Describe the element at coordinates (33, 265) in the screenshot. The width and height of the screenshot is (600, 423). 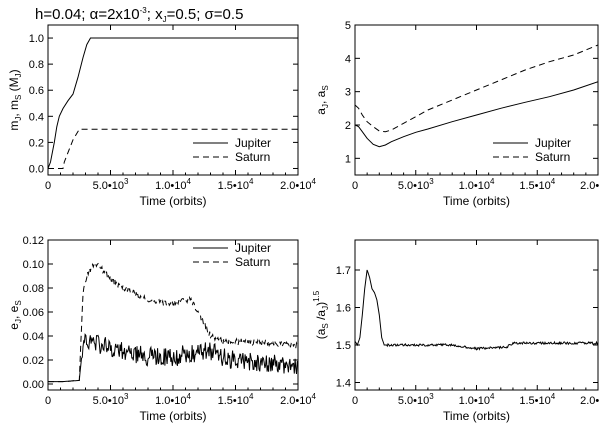
I see `y-tick-label: 0.10` at that location.